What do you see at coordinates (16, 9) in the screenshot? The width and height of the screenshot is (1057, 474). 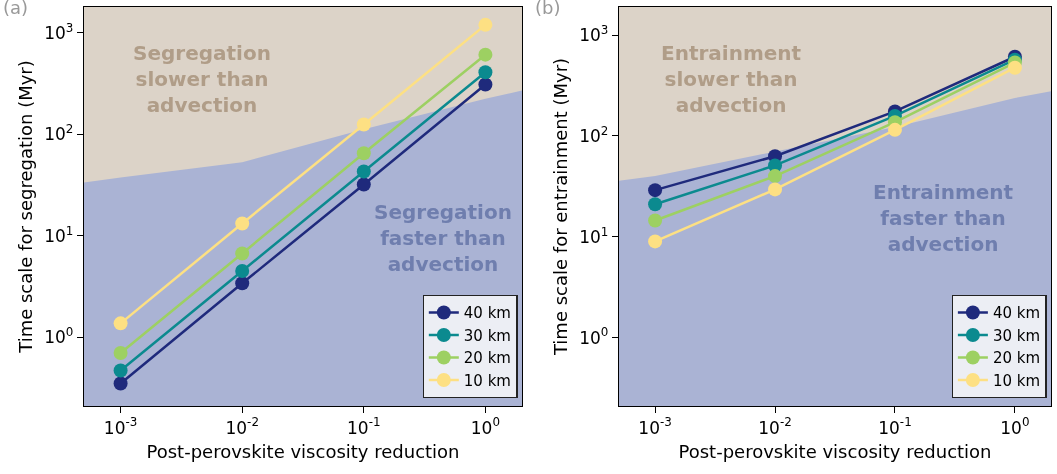 I see `text: (a)` at bounding box center [16, 9].